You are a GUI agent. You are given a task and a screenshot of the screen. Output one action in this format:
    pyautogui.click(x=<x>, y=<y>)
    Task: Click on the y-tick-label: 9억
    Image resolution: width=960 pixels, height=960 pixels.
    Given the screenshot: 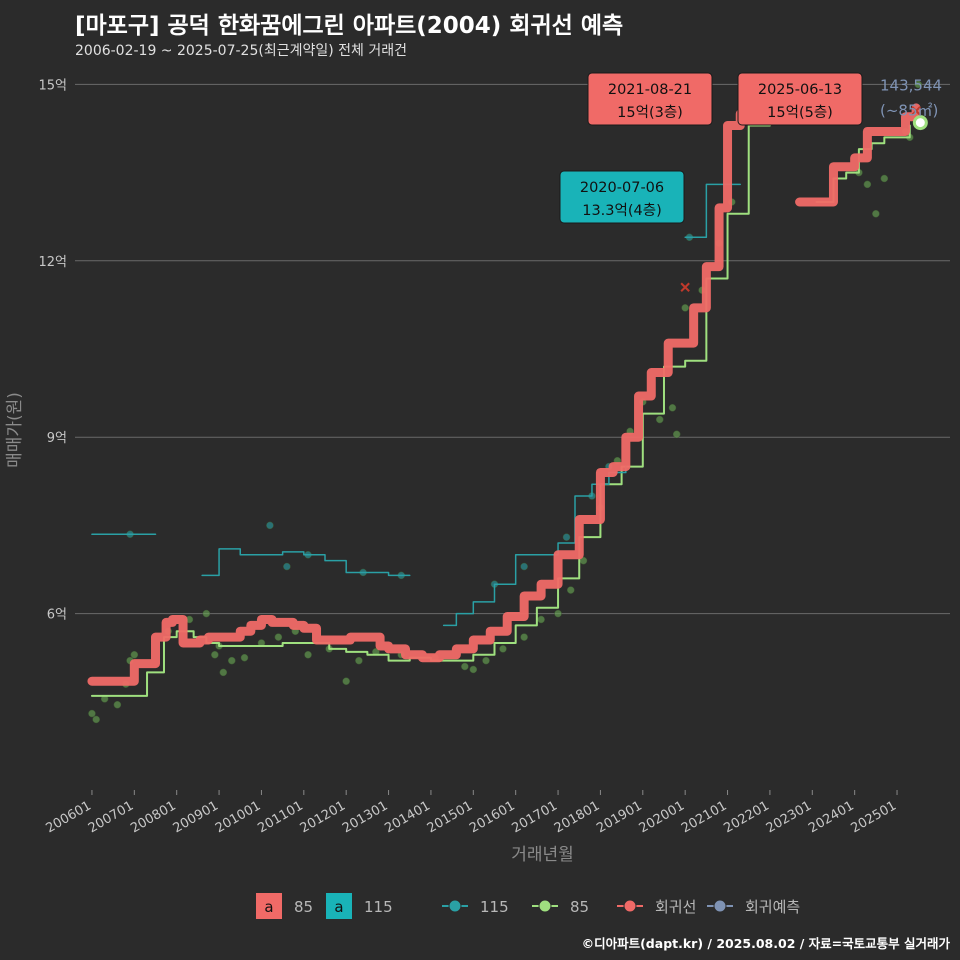 What is the action you would take?
    pyautogui.click(x=57, y=438)
    